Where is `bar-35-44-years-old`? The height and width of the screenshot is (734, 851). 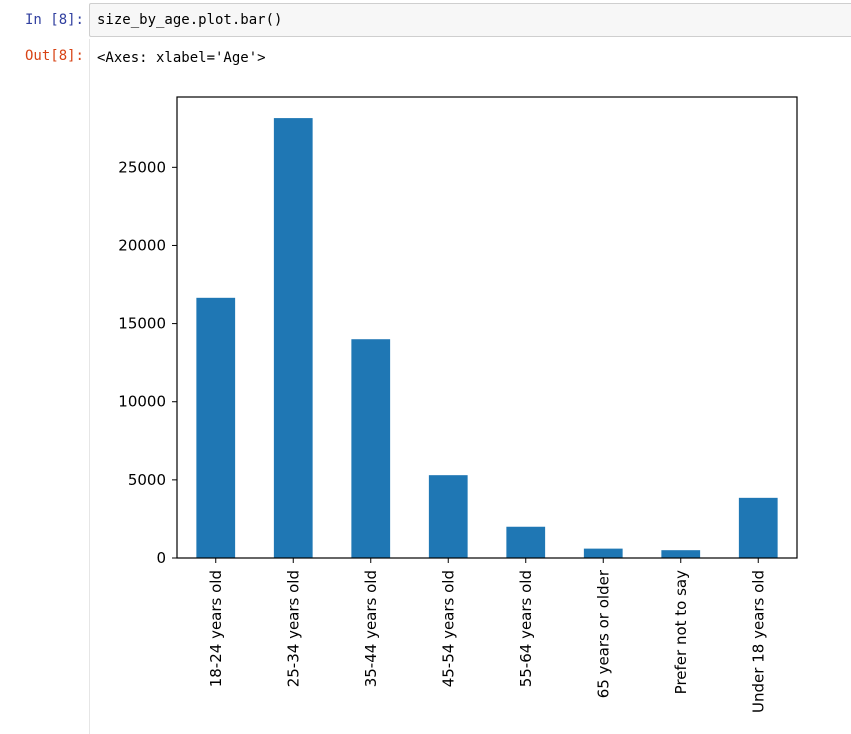
bar-35-44-years-old is located at coordinates (371, 448).